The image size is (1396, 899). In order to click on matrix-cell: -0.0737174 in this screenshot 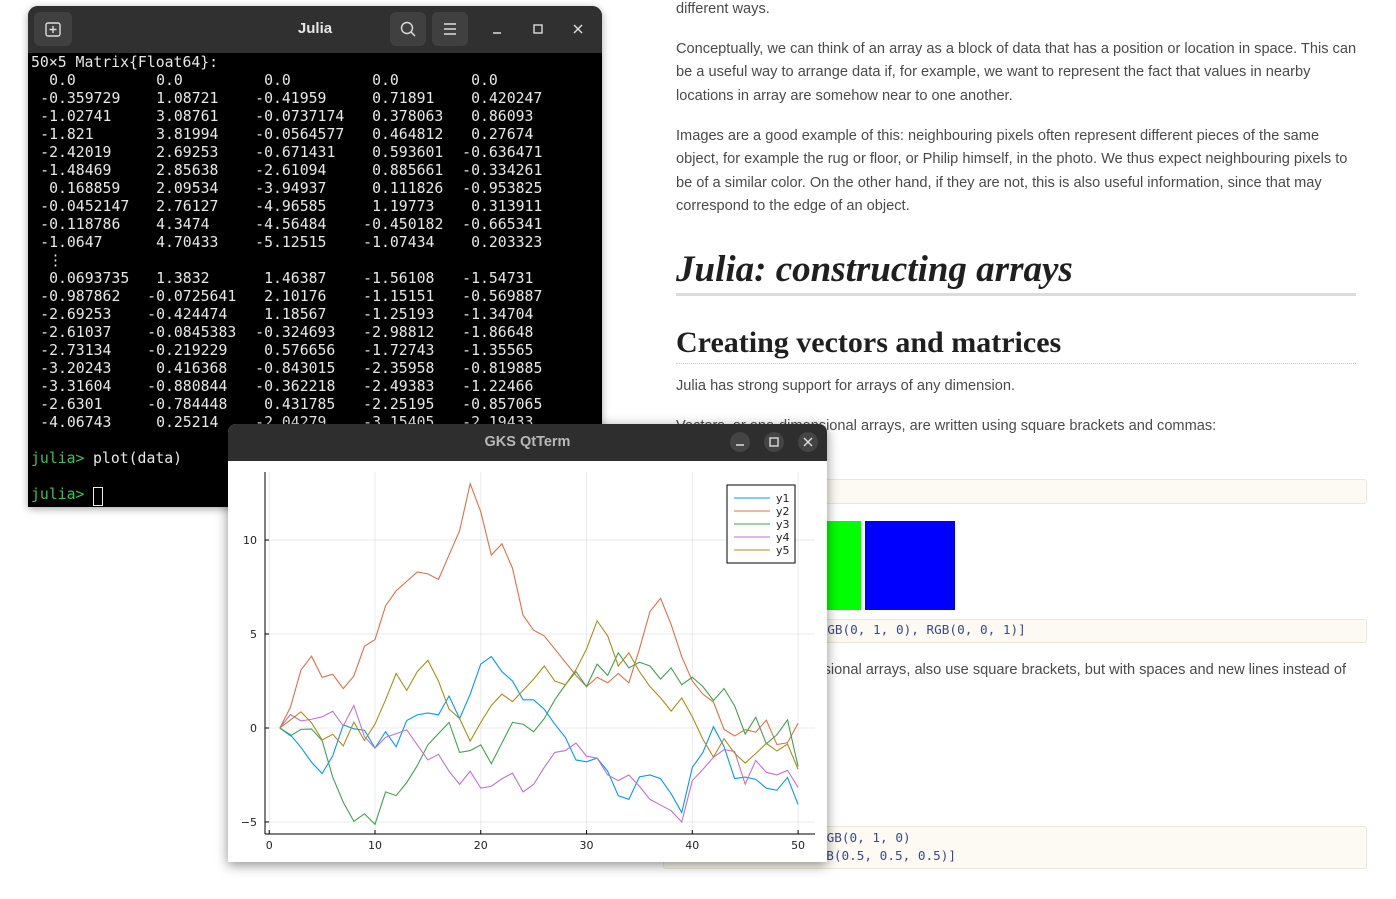, I will do `click(300, 116)`.